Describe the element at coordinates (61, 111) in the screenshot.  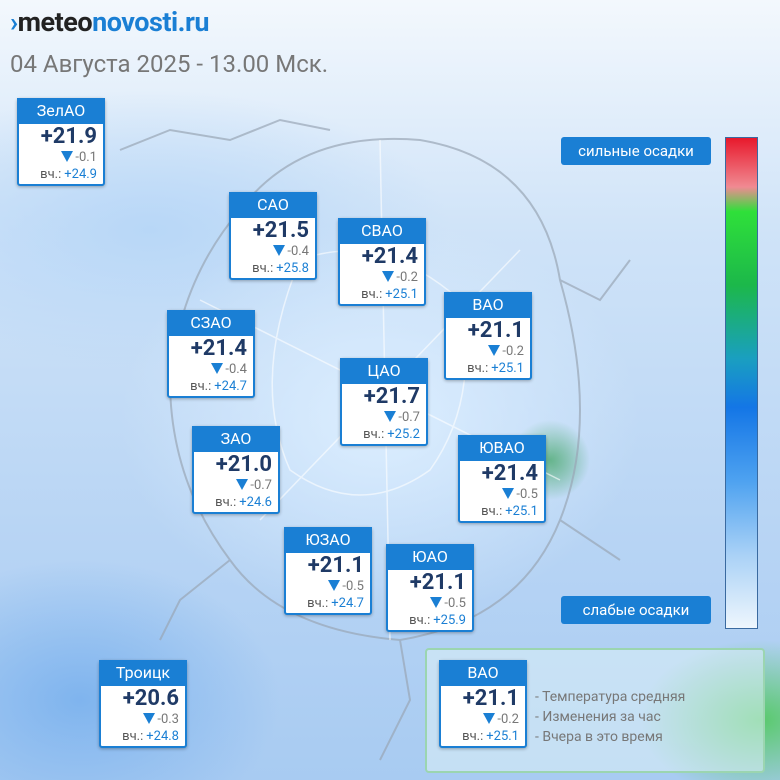
I see `district-name: ЗелАО` at that location.